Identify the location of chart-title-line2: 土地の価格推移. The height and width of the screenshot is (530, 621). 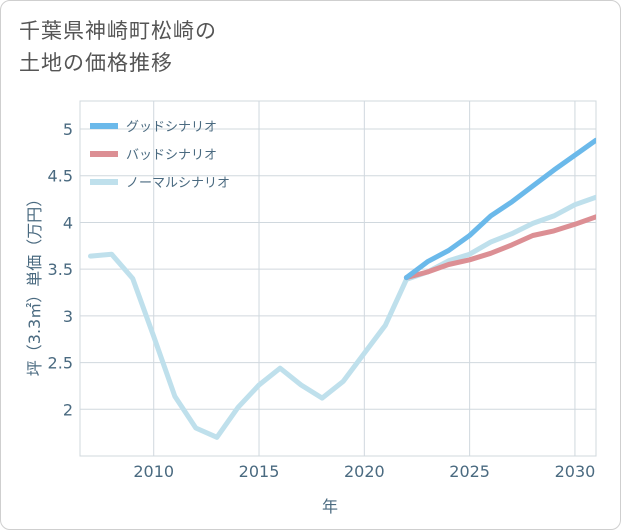
(96, 63).